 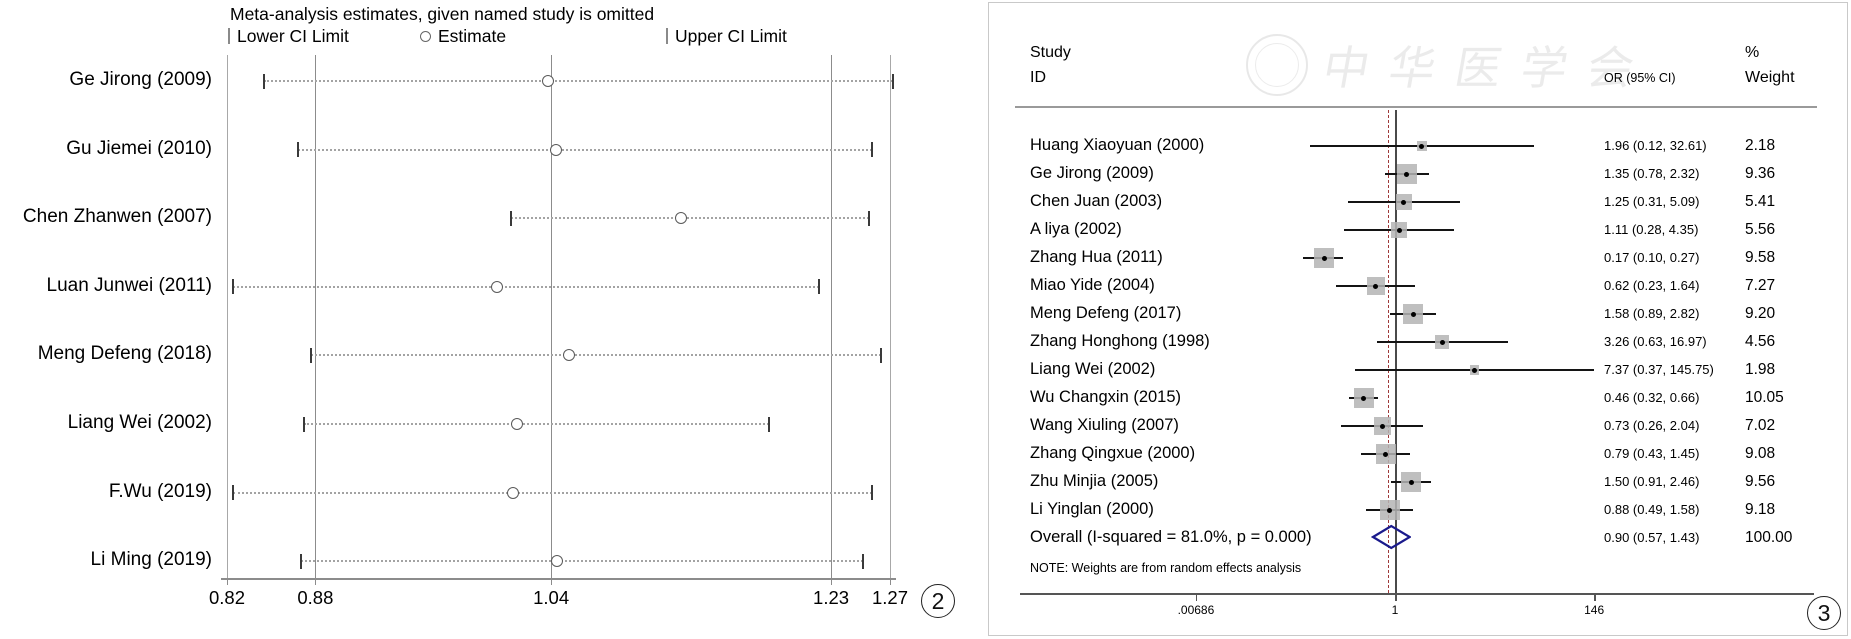 What do you see at coordinates (1113, 453) in the screenshot?
I see `forest-study-label: Zhang Qingxue (2000)` at bounding box center [1113, 453].